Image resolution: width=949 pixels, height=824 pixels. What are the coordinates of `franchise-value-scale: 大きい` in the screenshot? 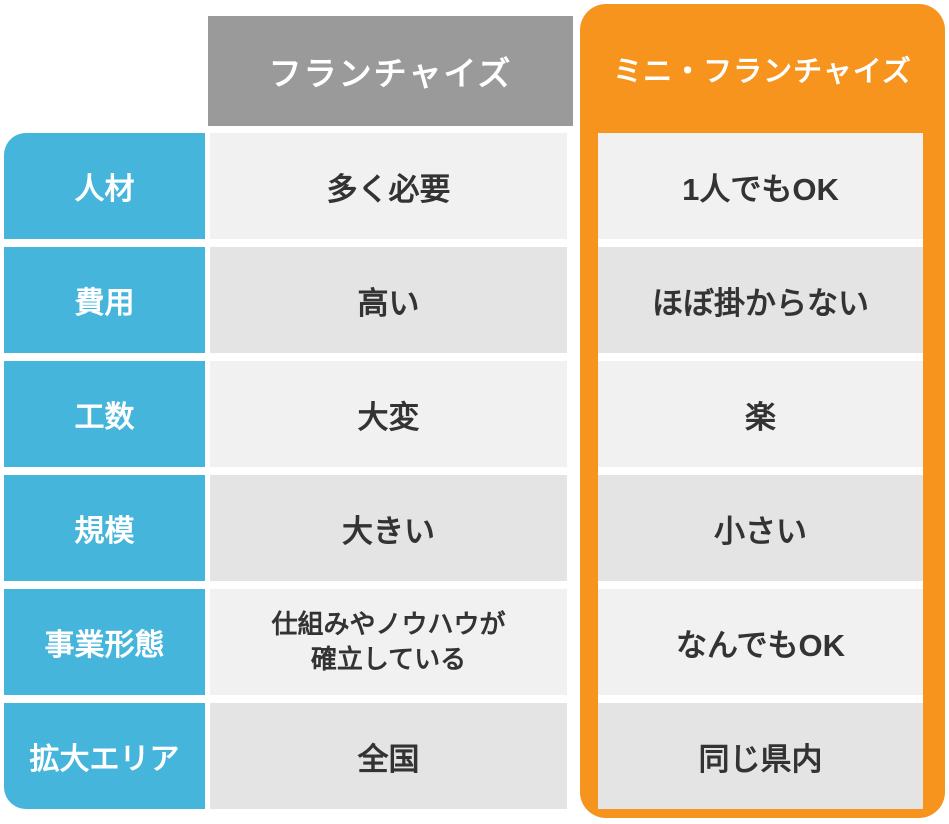 It's located at (388, 528).